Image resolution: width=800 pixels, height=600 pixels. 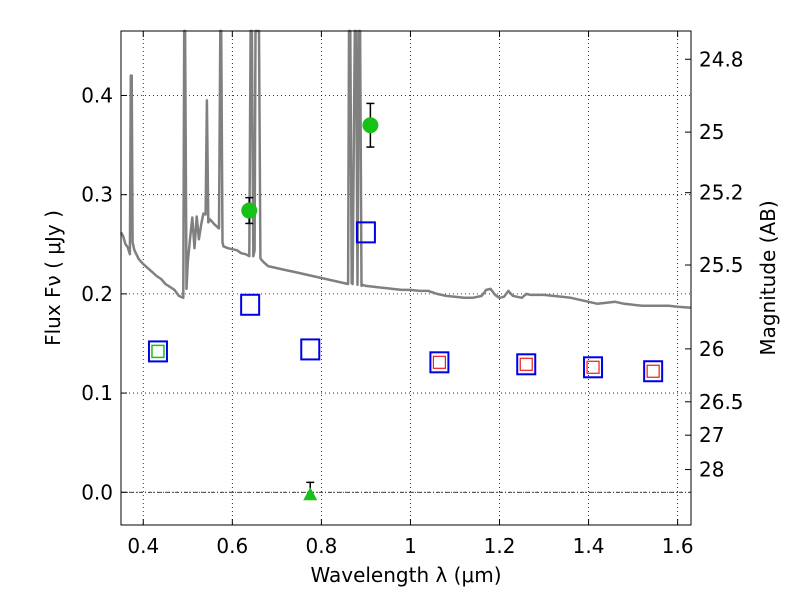 I want to click on y2-tick-label: 26, so click(x=711, y=349).